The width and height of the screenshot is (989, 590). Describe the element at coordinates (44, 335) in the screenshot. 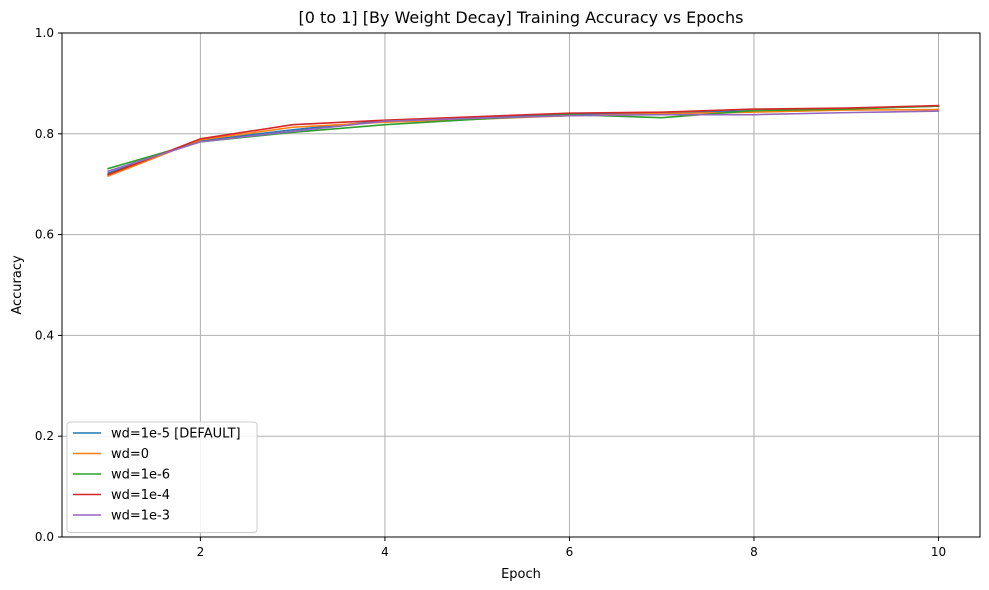

I see `y-tick-label: 0.4` at that location.